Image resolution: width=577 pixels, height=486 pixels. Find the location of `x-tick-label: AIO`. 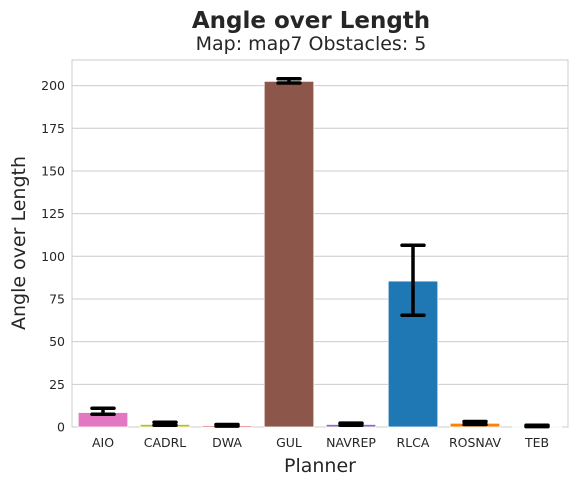

x-tick-label: AIO is located at coordinates (103, 442).